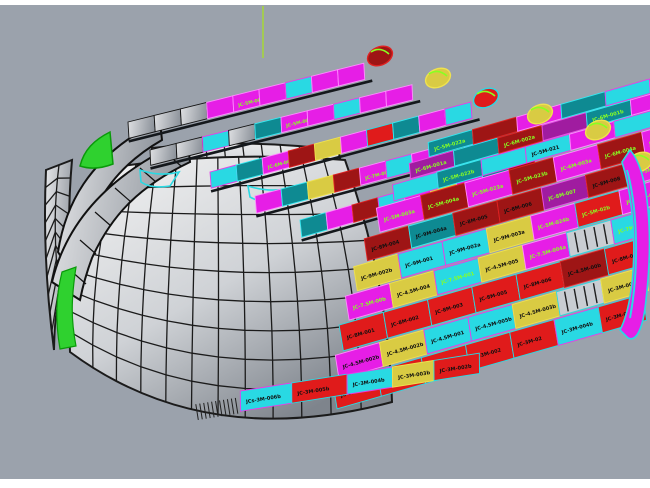 Image resolution: width=650 pixels, height=488 pixels. I want to click on gunwale-band-inner, so click(121, 222).